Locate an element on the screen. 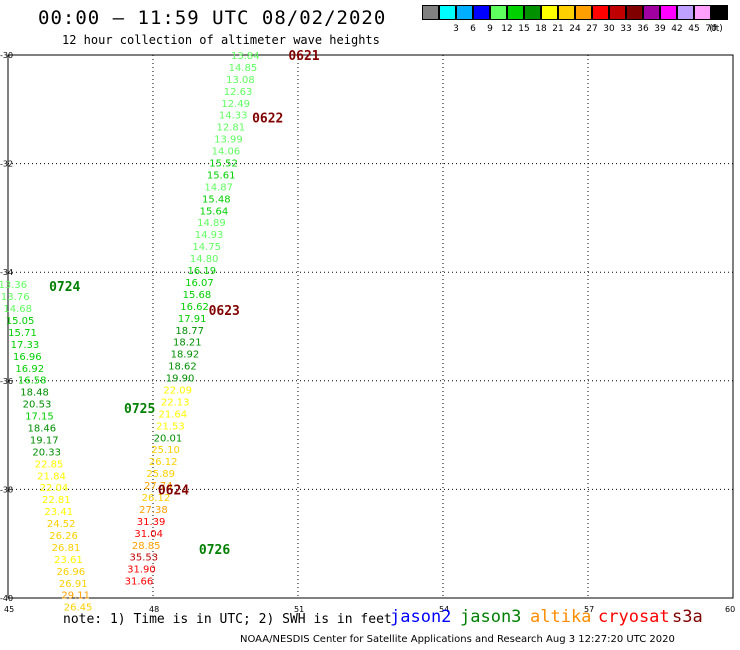  wave-height-value: 15.64 is located at coordinates (214, 211).